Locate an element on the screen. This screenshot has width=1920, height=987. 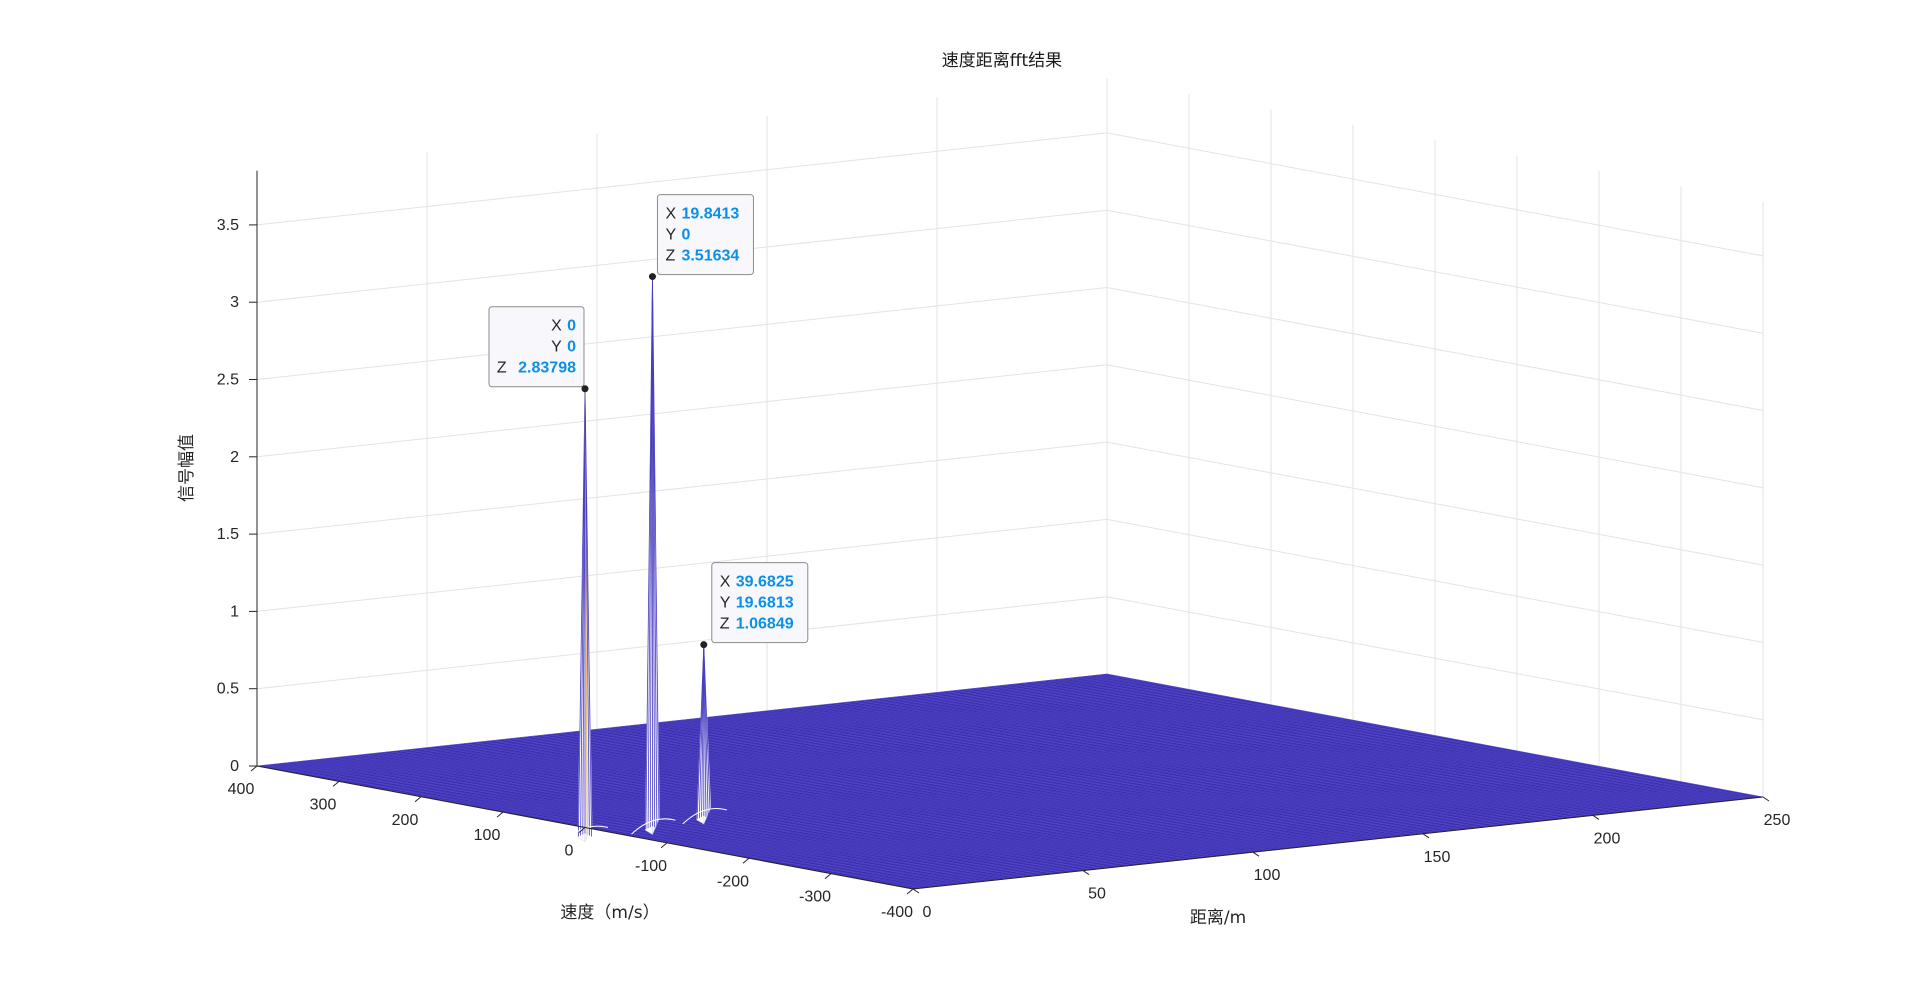
x-tick-label: 150 is located at coordinates (1437, 857).